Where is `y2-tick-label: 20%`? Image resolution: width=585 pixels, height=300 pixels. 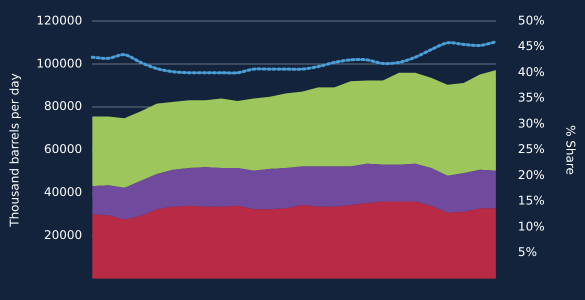
y2-tick-label: 20% is located at coordinates (531, 175).